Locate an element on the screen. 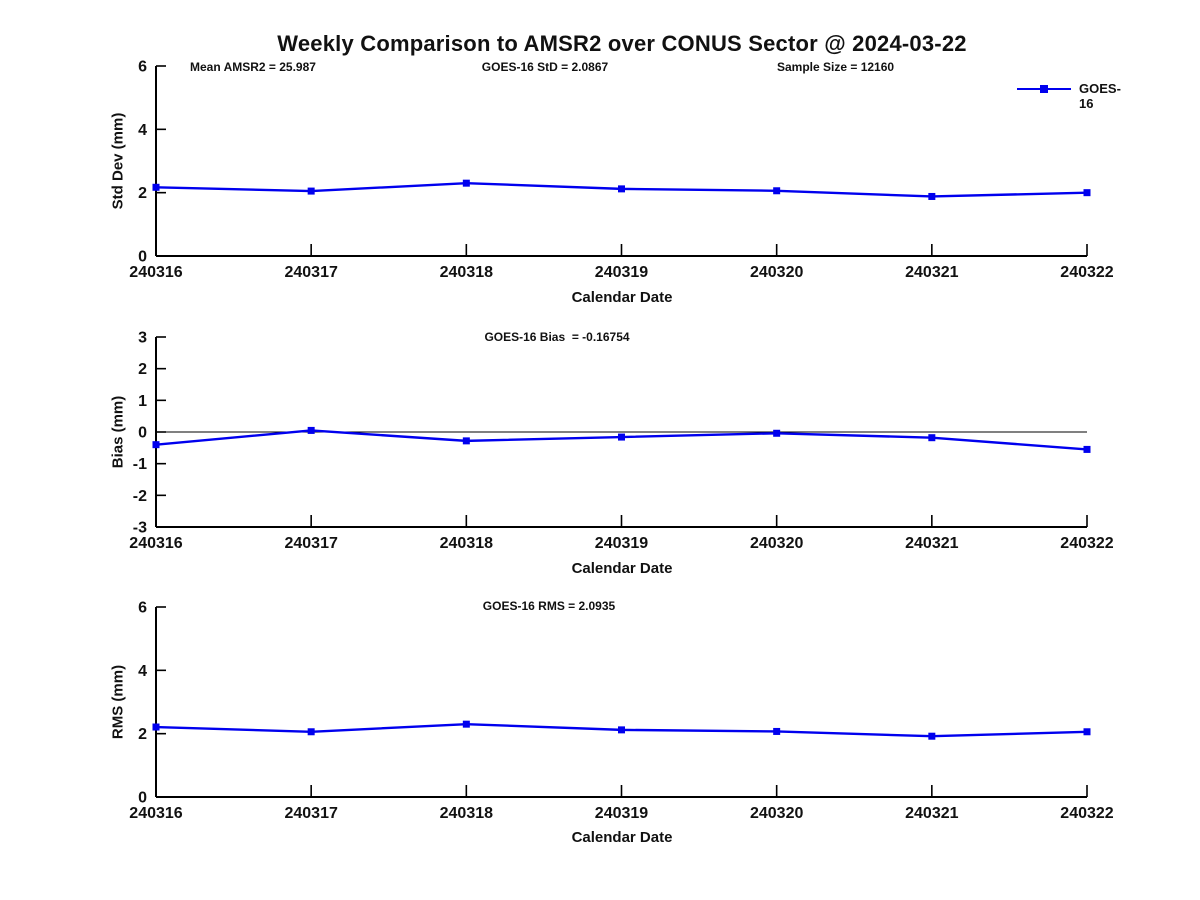  y-tick-label: 3 is located at coordinates (142, 338).